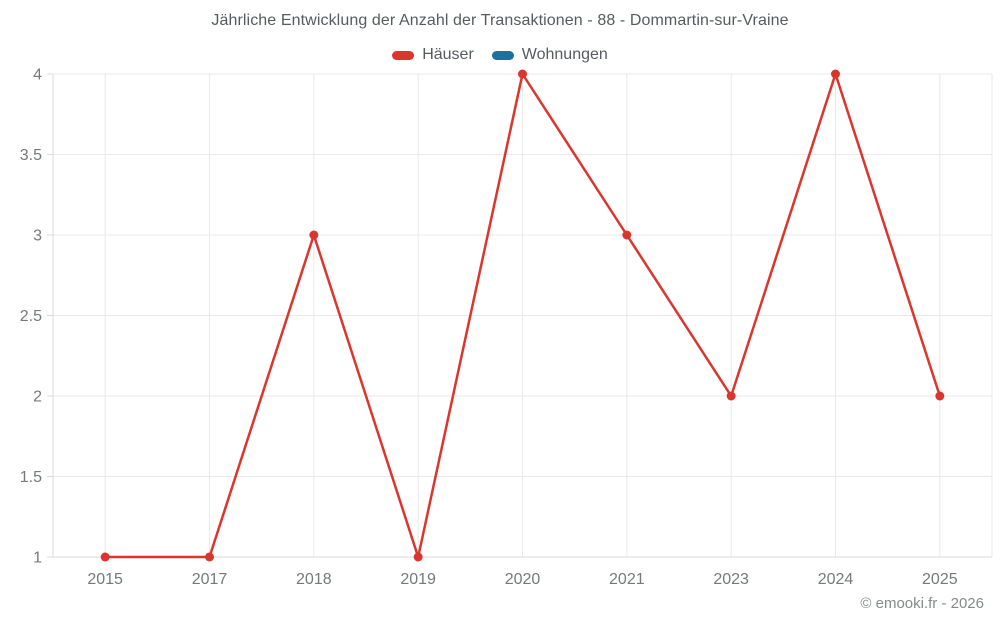 This screenshot has height=625, width=1000. Describe the element at coordinates (522, 74) in the screenshot. I see `data-point-2020` at that location.